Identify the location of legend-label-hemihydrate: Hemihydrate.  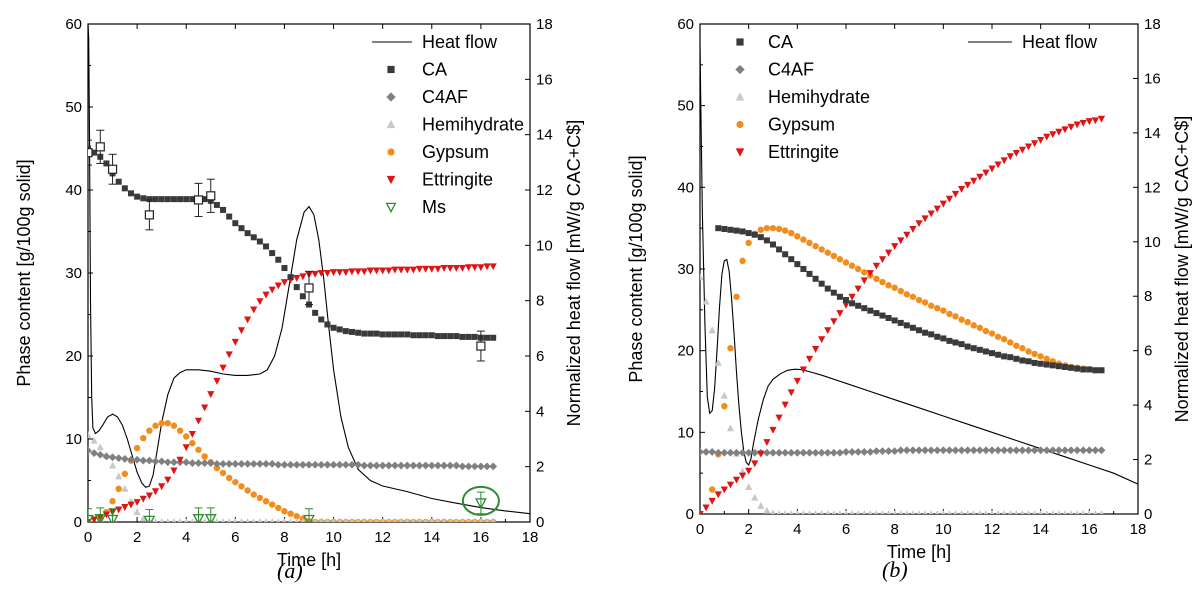
(473, 125).